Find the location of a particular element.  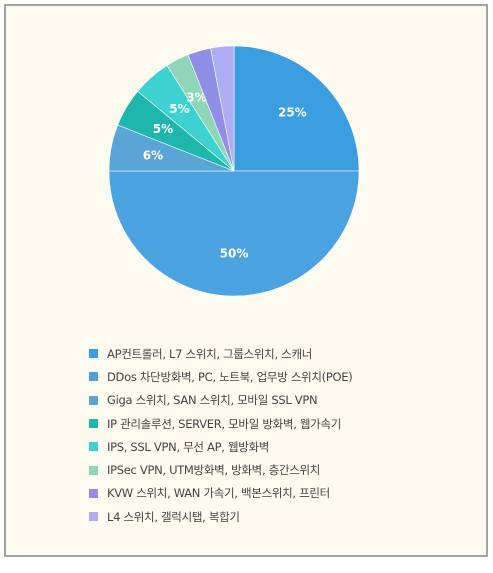

legend-label: KVW 스위치, WAN 가속기, 백본스위치, 프린터 is located at coordinates (218, 493).